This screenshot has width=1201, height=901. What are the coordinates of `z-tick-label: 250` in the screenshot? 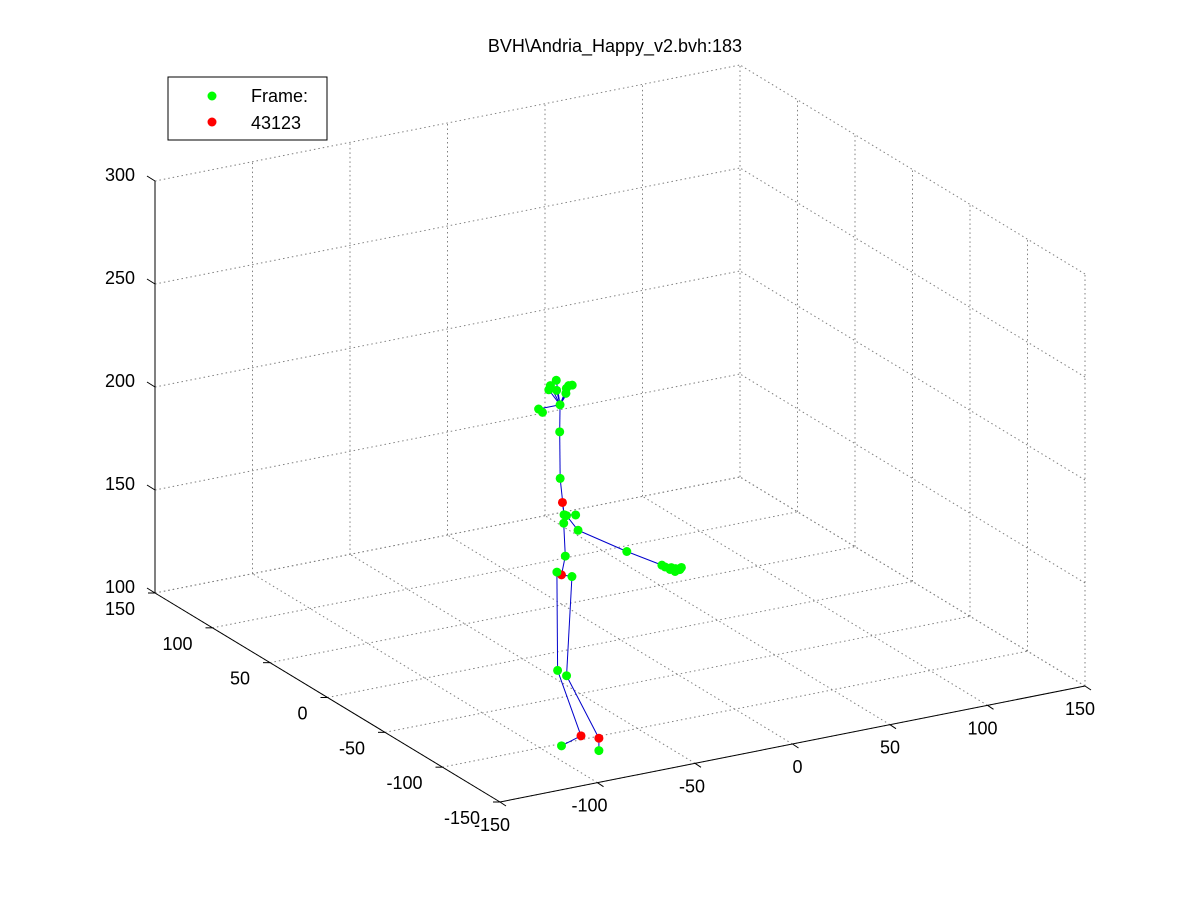 It's located at (120, 278).